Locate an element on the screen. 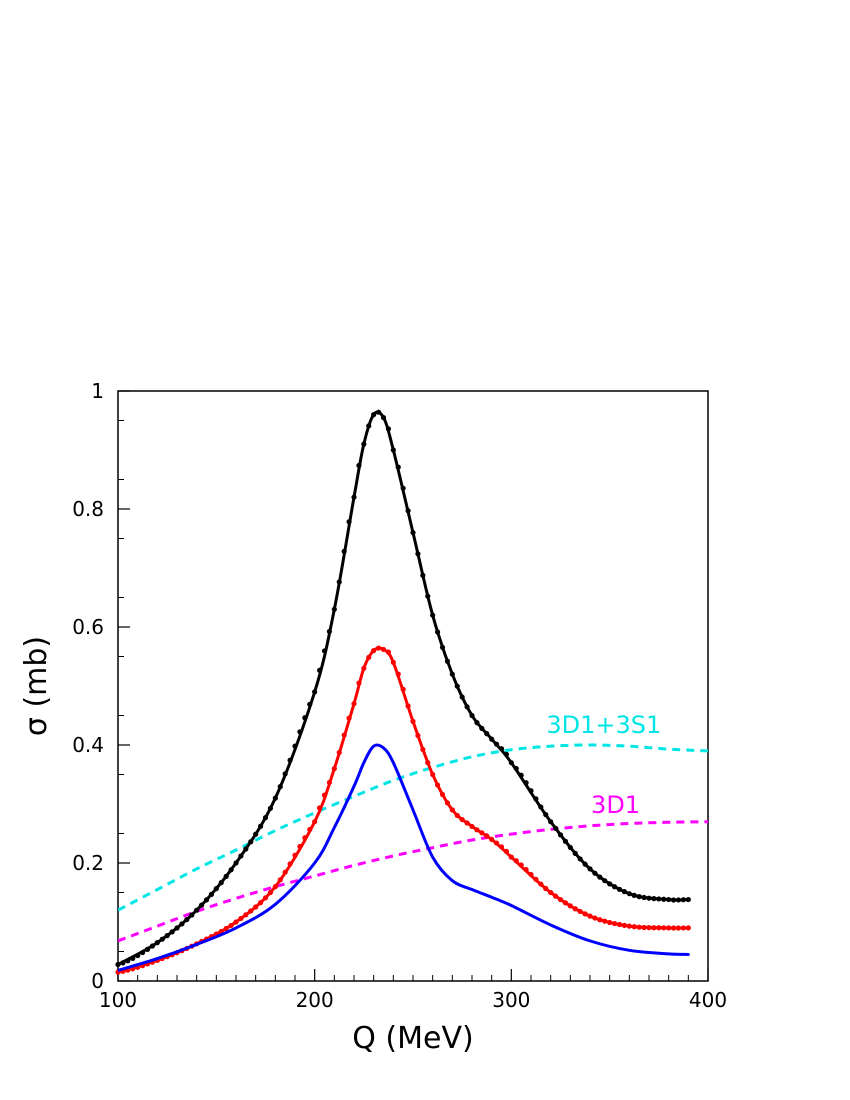 This screenshot has width=850, height=1100. y-tick-label: 1 is located at coordinates (97, 391).